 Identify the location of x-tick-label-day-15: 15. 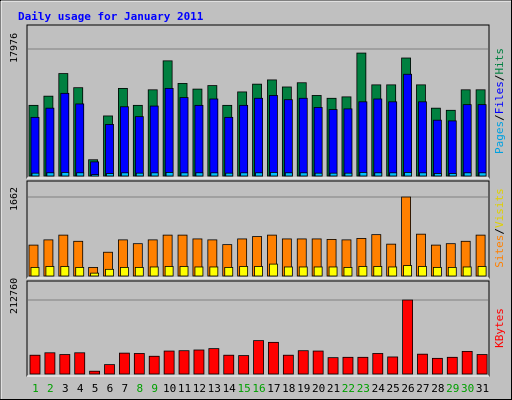
(243, 388).